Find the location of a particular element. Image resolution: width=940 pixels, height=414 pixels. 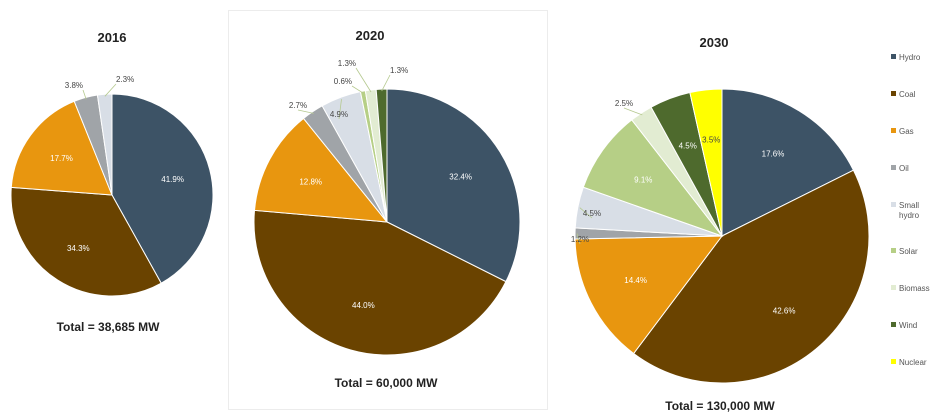

slice-label-2020-biomass: 1.3% is located at coordinates (347, 63).